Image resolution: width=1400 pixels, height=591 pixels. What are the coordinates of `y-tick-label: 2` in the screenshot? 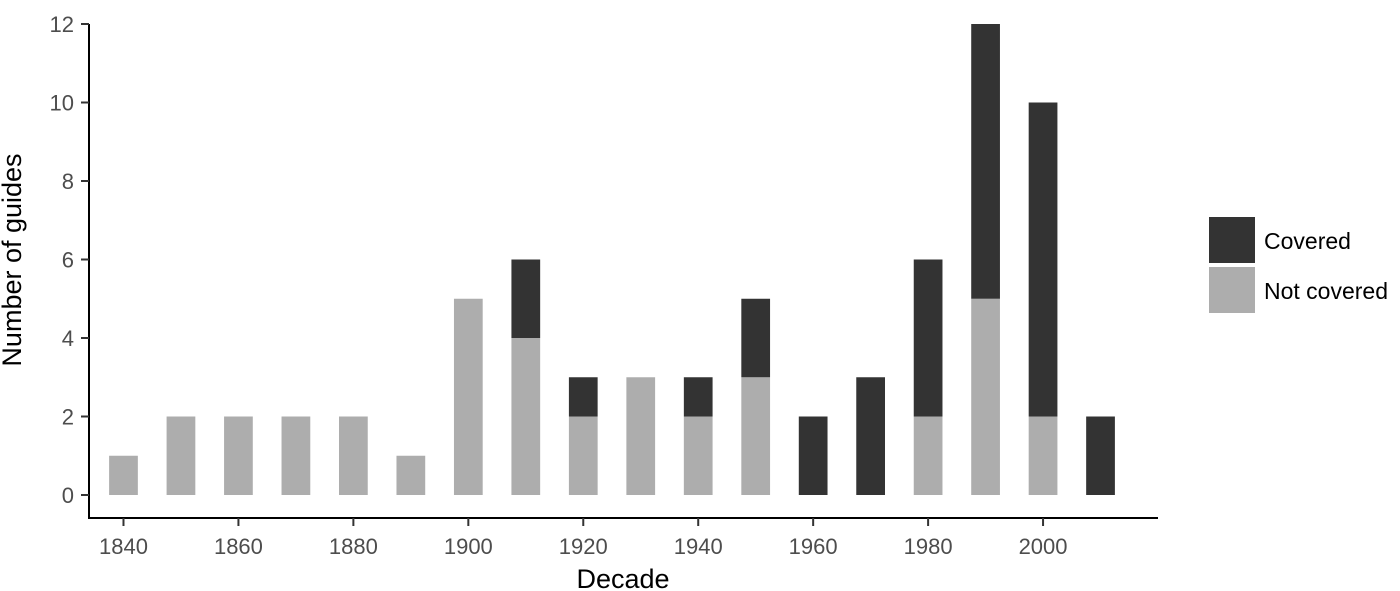 It's located at (68, 417).